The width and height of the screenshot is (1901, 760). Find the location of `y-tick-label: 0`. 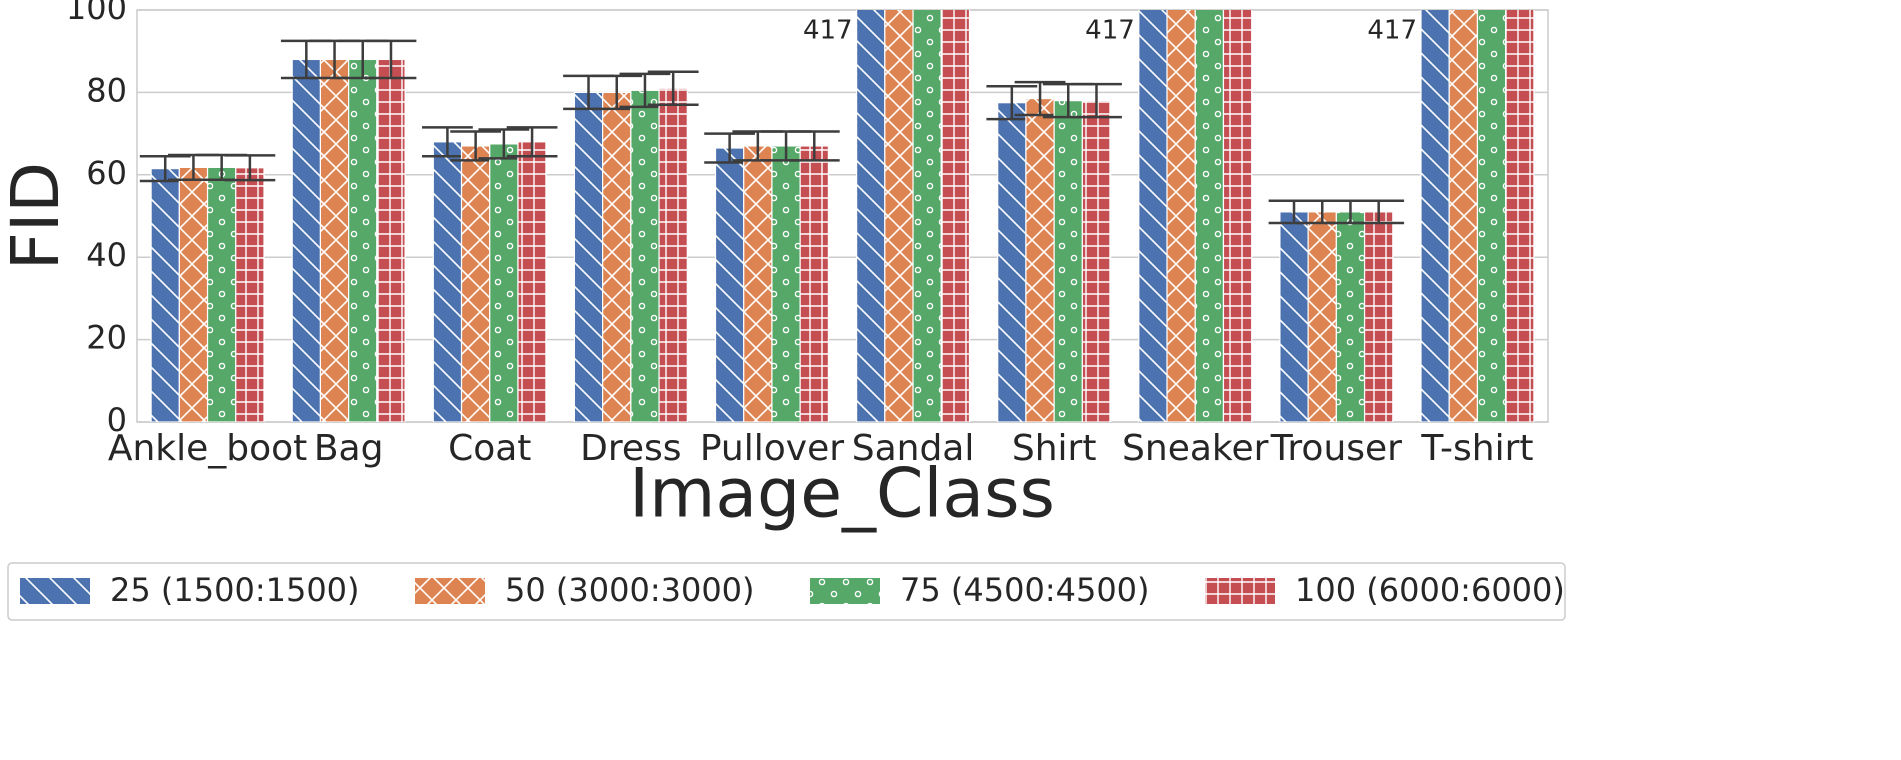

y-tick-label: 0 is located at coordinates (117, 420).